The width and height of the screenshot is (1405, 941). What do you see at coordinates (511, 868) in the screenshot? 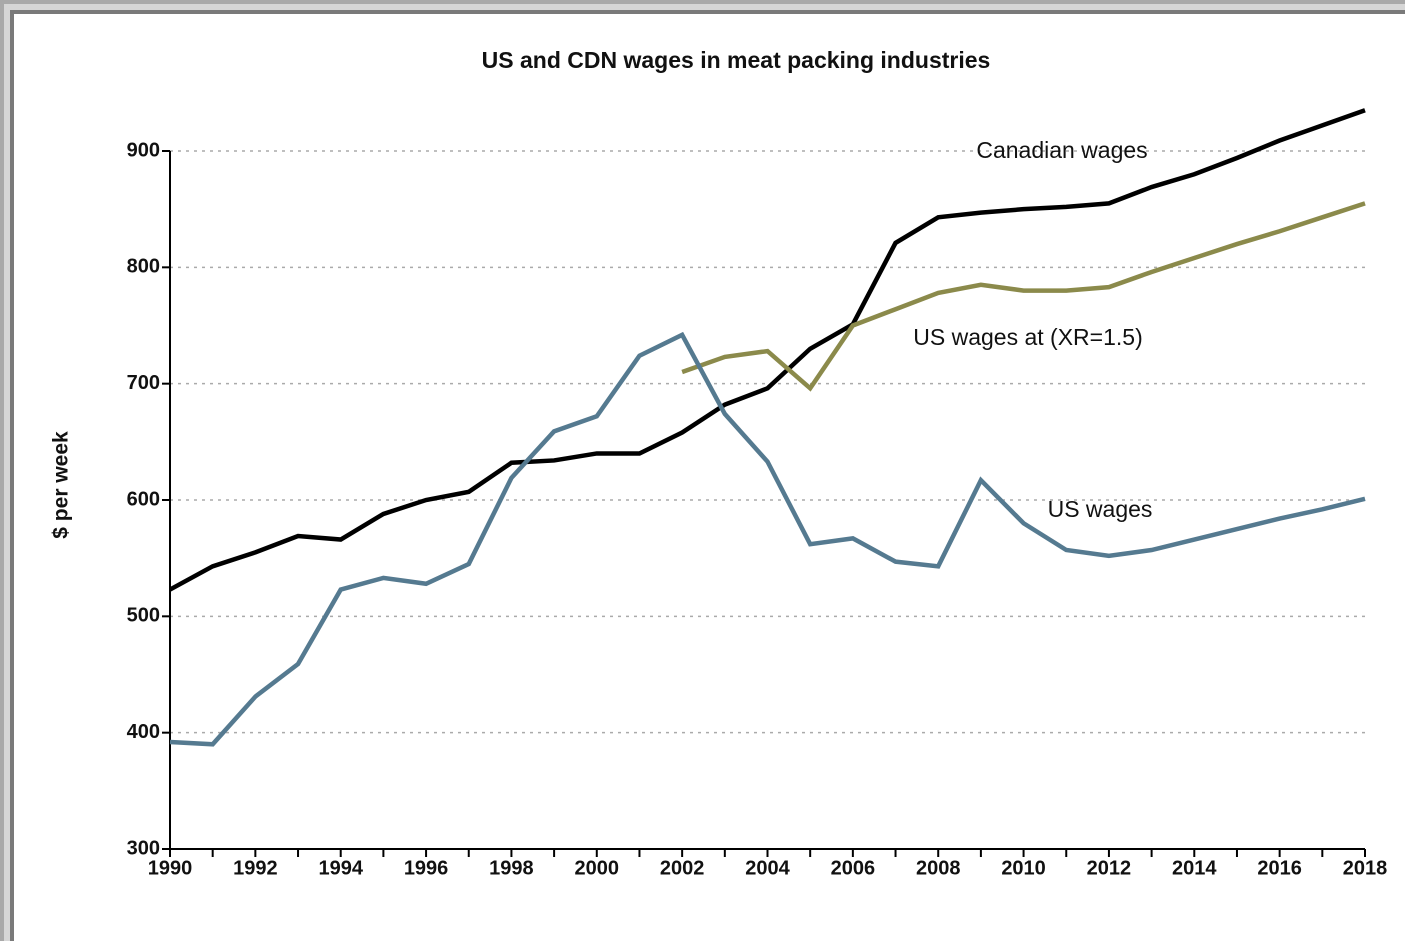
I see `x-tick-label: 1998` at bounding box center [511, 868].